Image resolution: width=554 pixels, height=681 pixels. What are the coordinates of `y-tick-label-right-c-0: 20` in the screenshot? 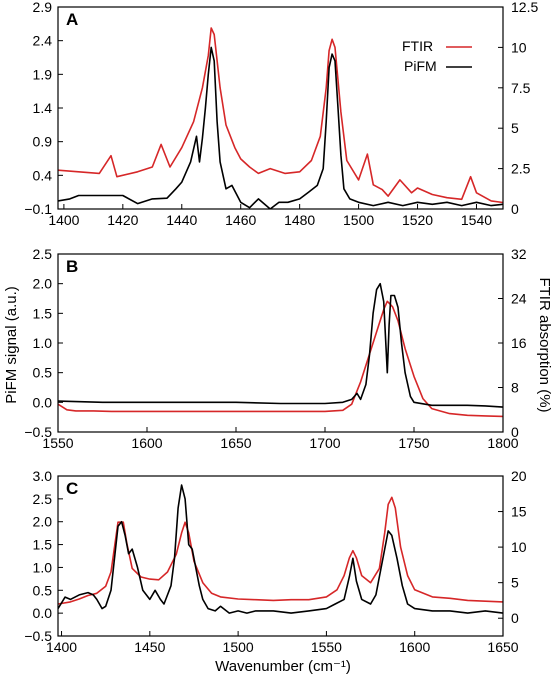 It's located at (519, 476).